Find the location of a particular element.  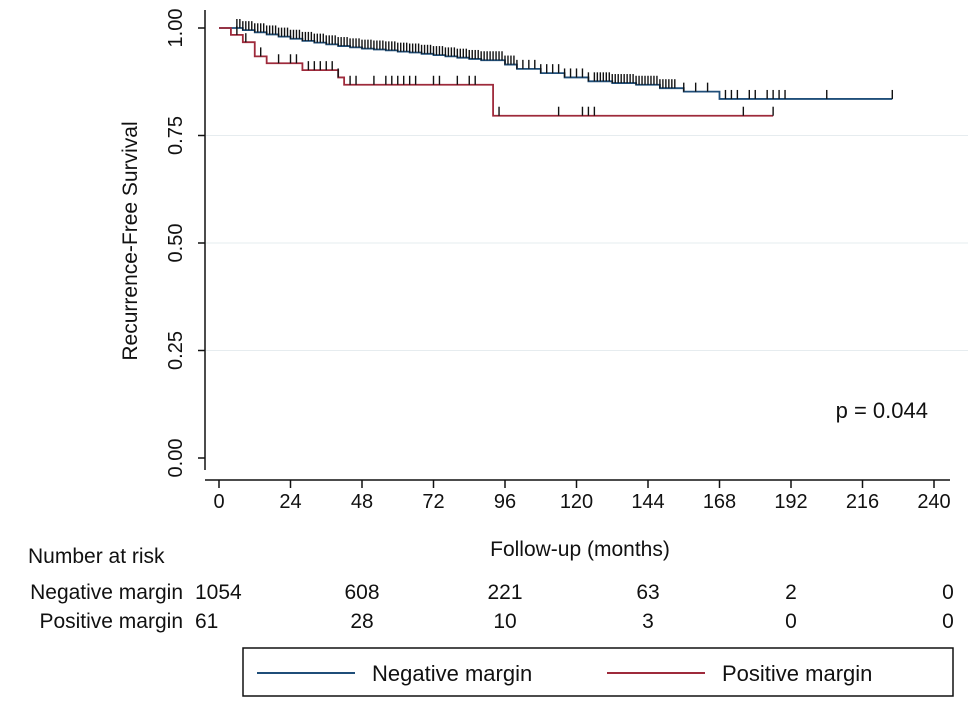

x-ticks: 0 24 48 72 96 120 144 168 192 216 240 is located at coordinates (582, 496).